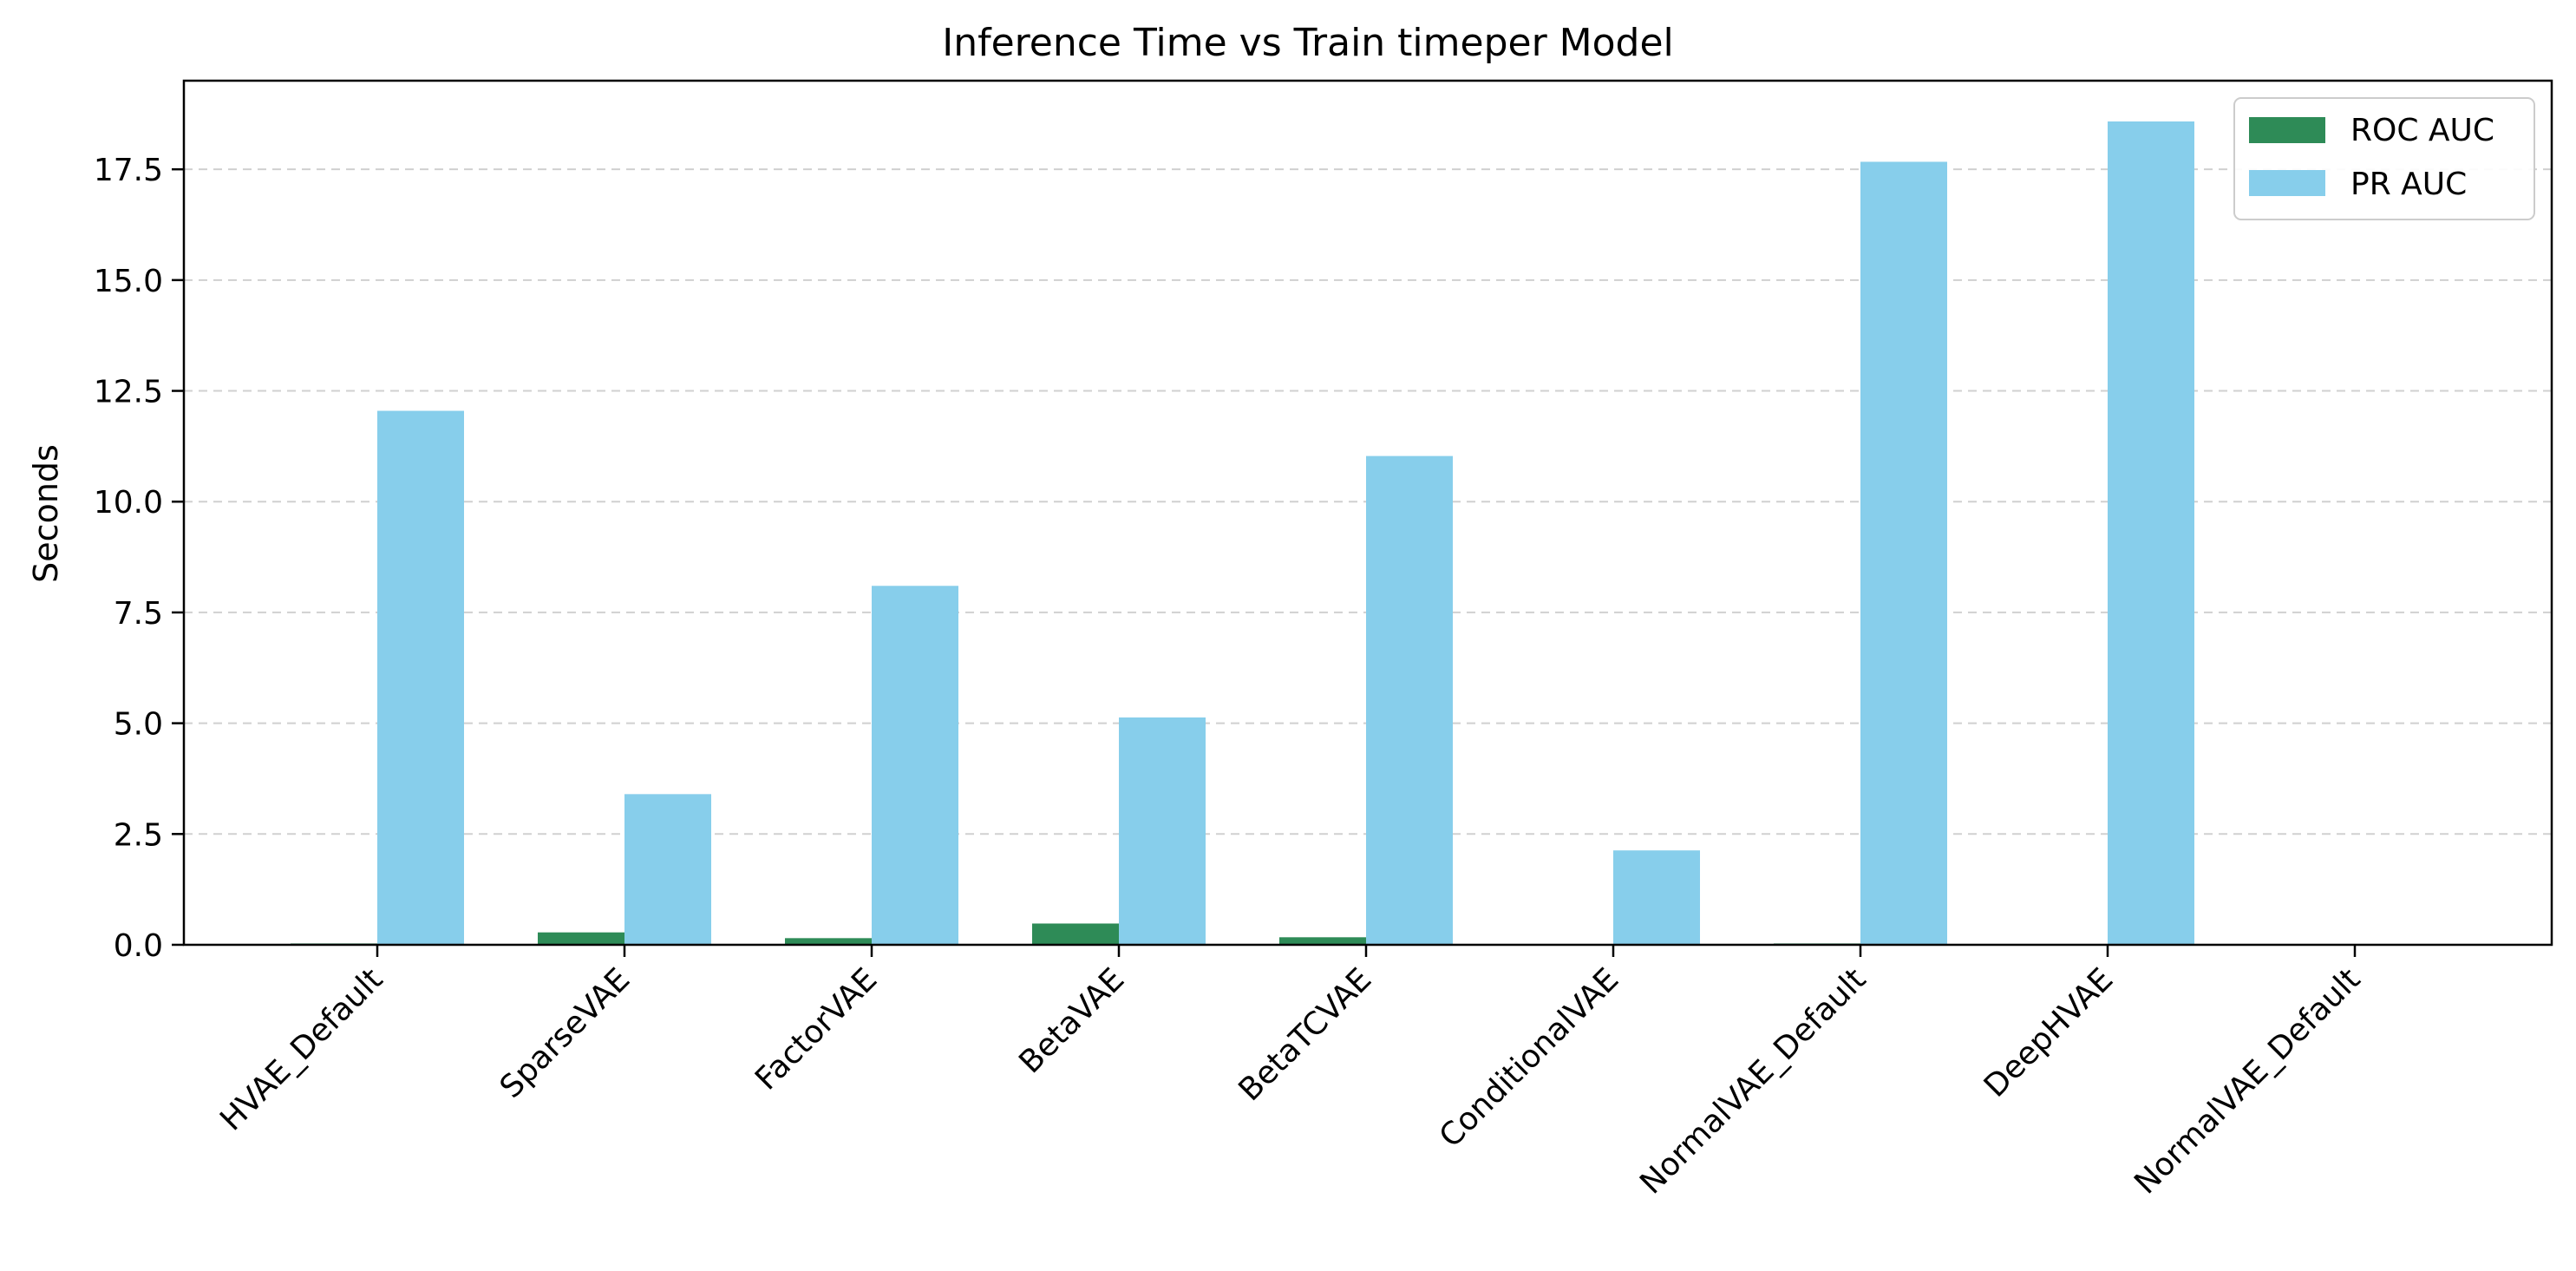 The width and height of the screenshot is (2576, 1271). I want to click on bar-pr-auc-hvae-default, so click(420, 677).